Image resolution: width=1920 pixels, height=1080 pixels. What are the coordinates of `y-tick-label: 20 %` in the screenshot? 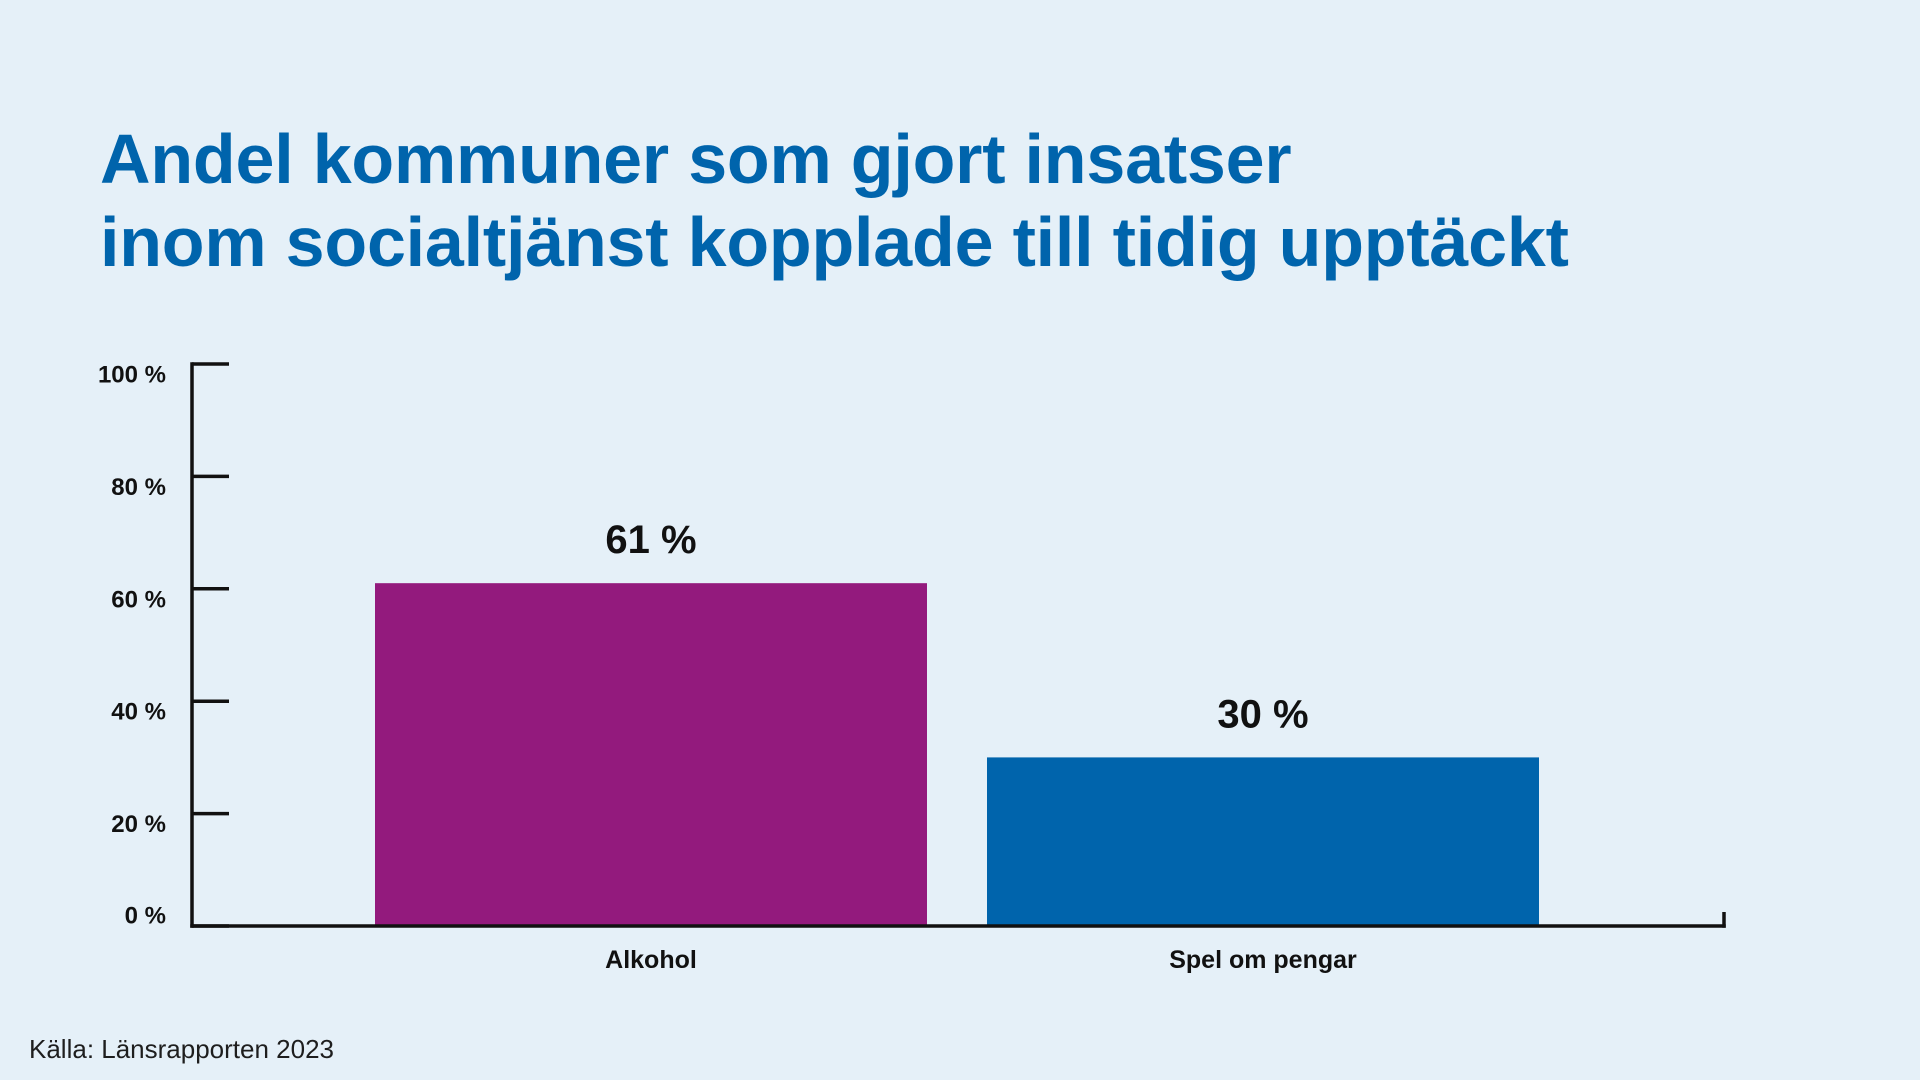 It's located at (138, 824).